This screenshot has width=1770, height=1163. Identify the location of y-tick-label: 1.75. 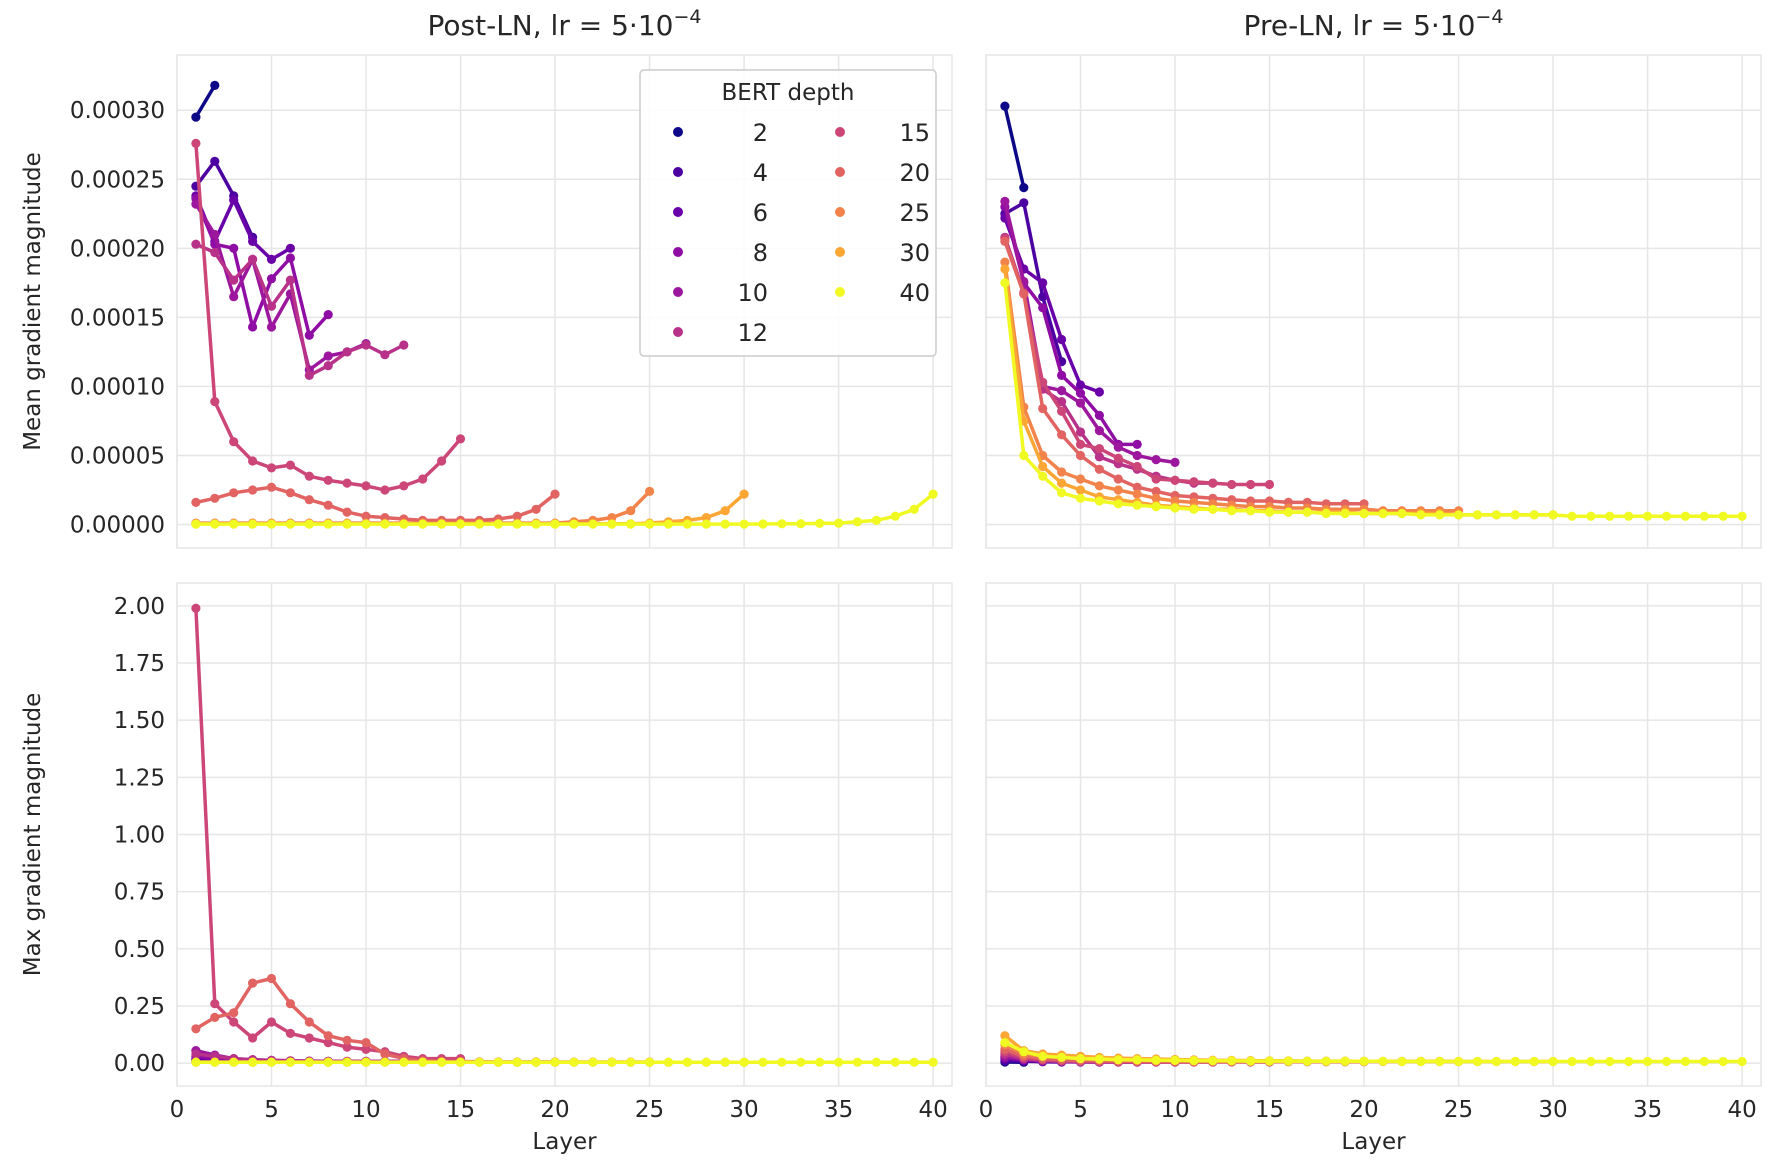
(139, 664).